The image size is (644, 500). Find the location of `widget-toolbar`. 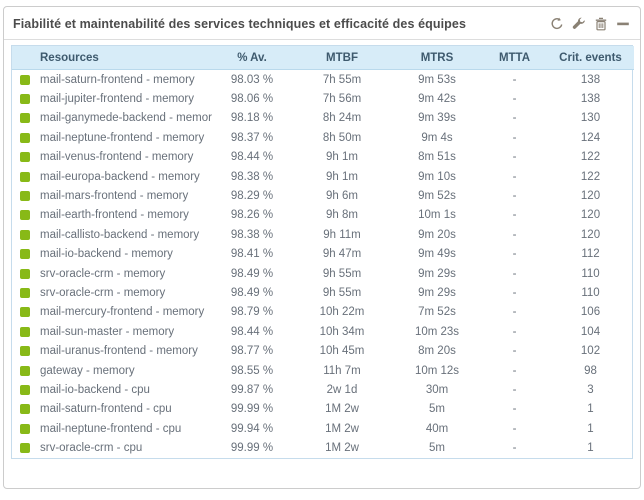

widget-toolbar is located at coordinates (589, 23).